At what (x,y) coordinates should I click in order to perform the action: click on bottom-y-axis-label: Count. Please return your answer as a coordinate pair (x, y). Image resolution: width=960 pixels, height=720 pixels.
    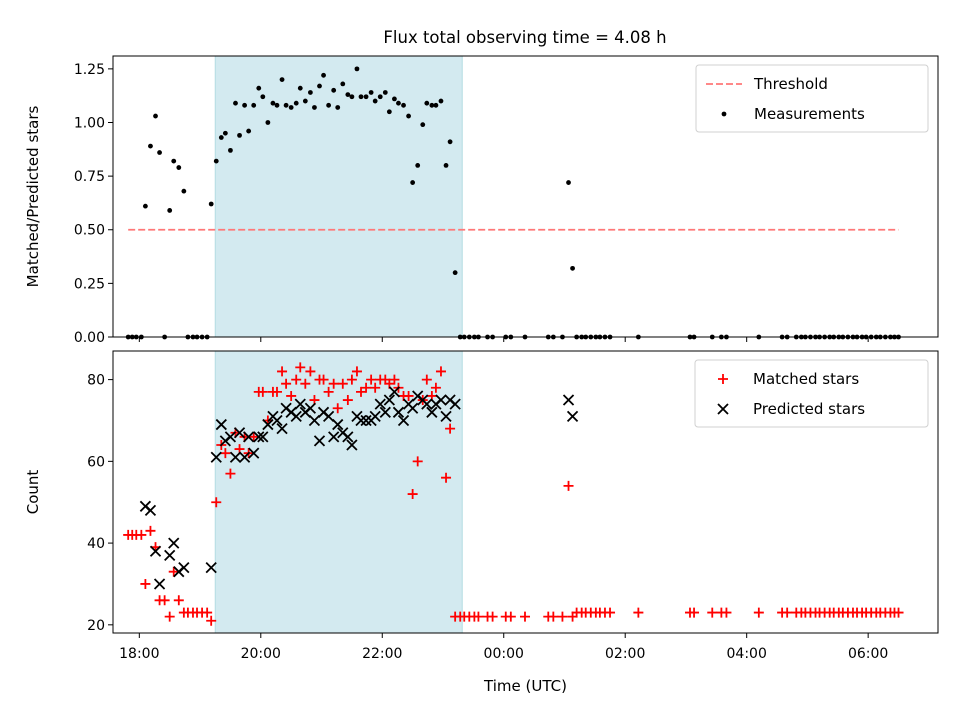
    Looking at the image, I should click on (33, 492).